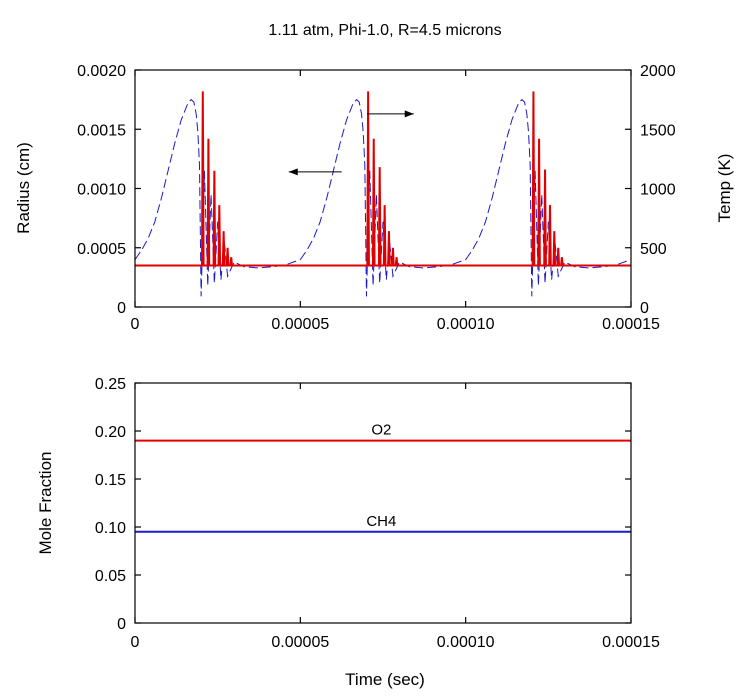 The width and height of the screenshot is (738, 698). Describe the element at coordinates (658, 130) in the screenshot. I see `top-y2-tick-label: 1500` at that location.